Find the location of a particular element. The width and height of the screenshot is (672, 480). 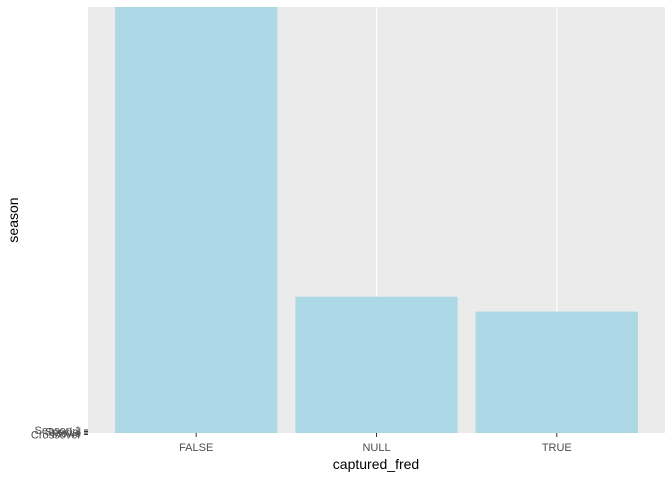

bar-true is located at coordinates (556, 372).